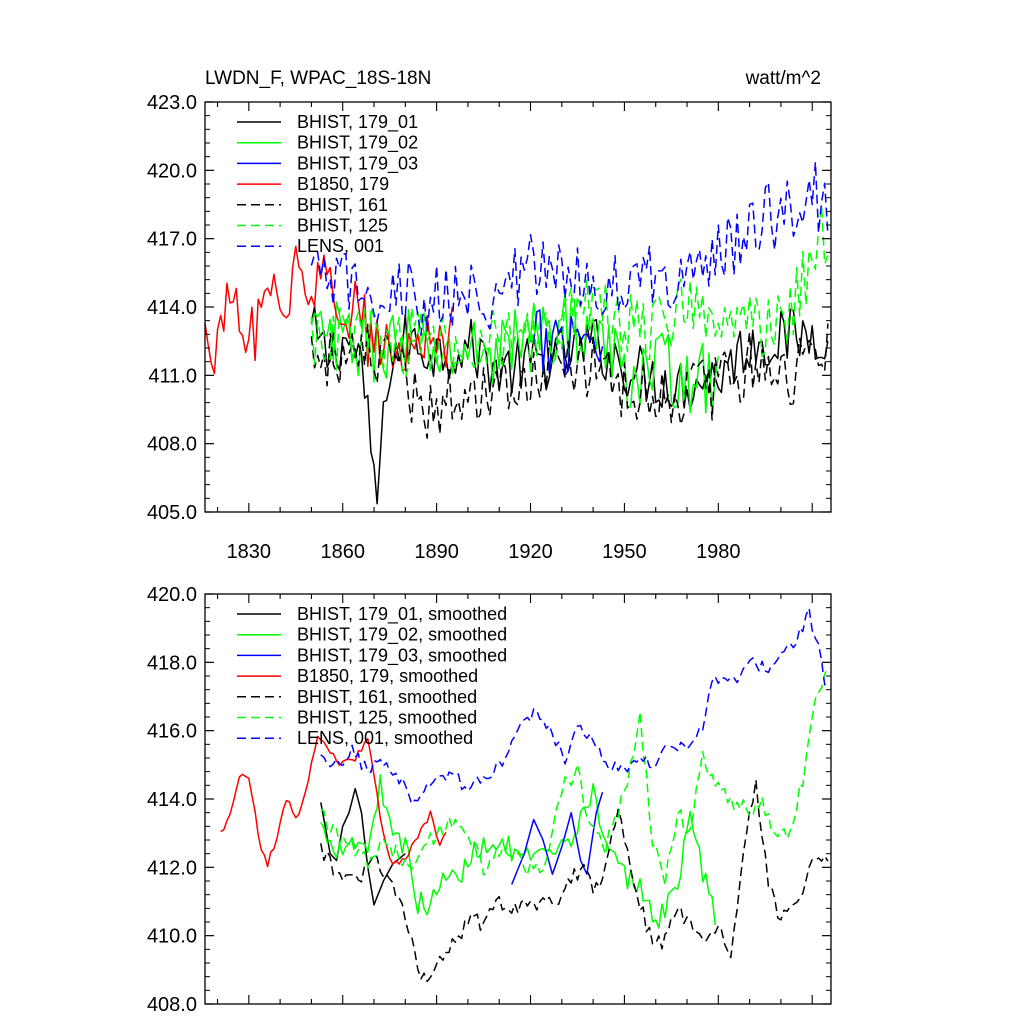 The height and width of the screenshot is (1024, 1024). What do you see at coordinates (363, 846) in the screenshot?
I see `bottom-series-bhist-179-01-smoothed` at bounding box center [363, 846].